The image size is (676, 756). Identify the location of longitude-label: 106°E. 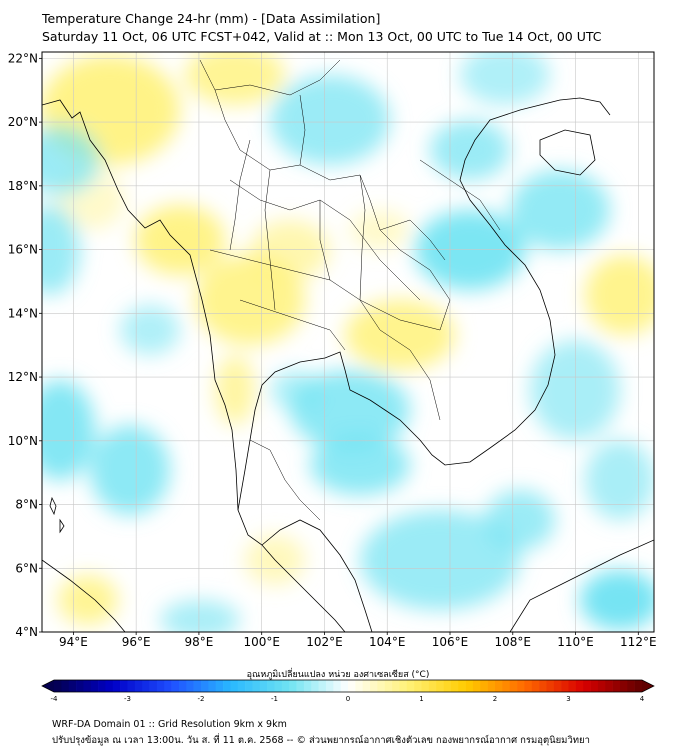
(450, 642).